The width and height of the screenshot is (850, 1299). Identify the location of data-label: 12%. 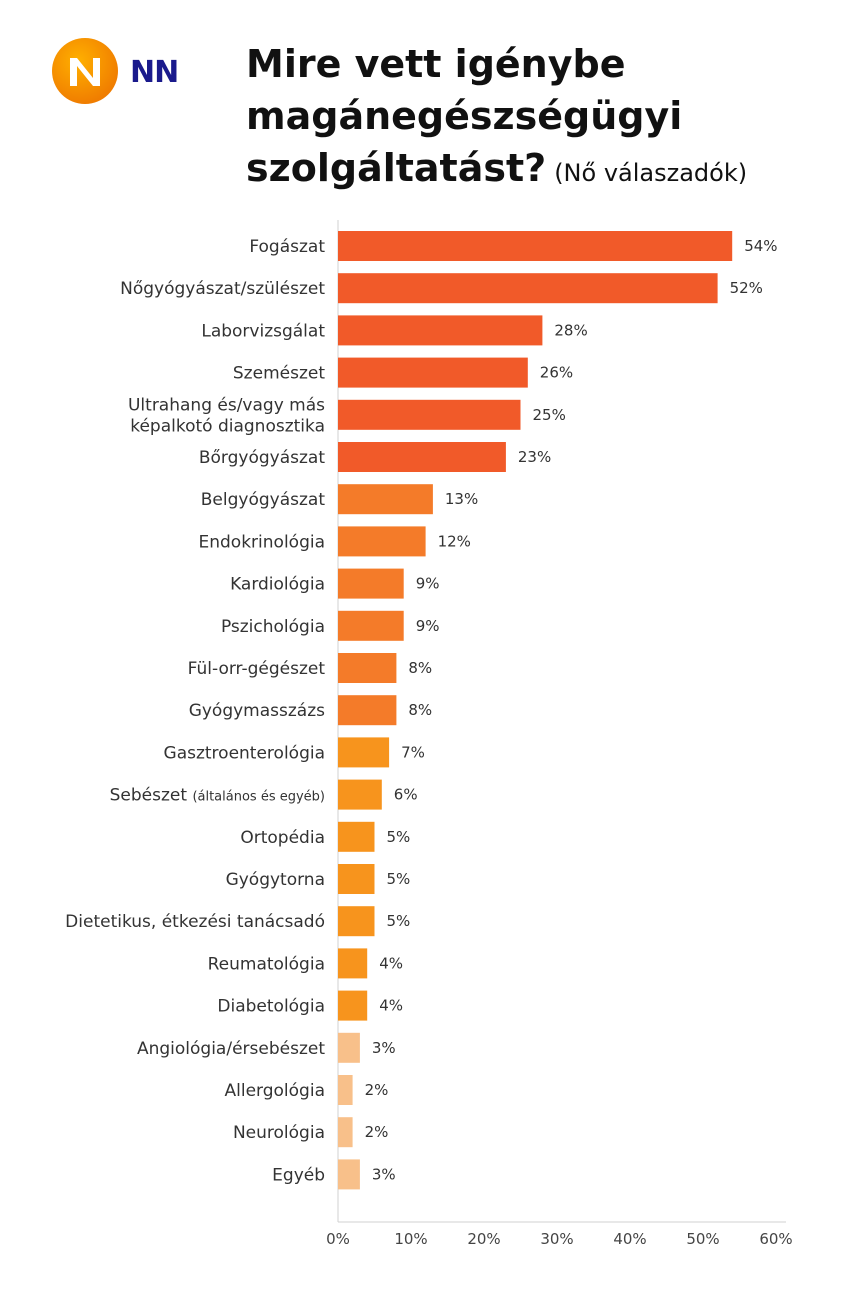
(454, 541).